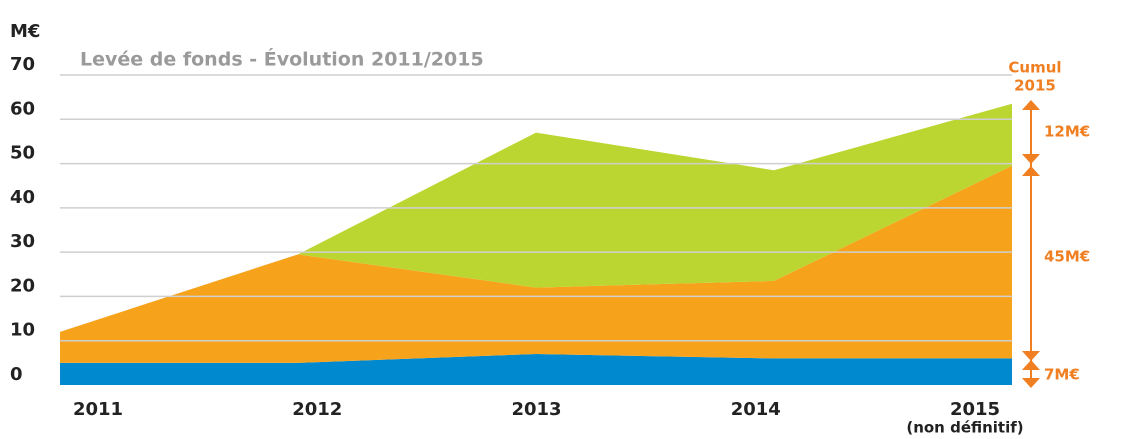  I want to click on y-tick-label: 30, so click(22, 241).